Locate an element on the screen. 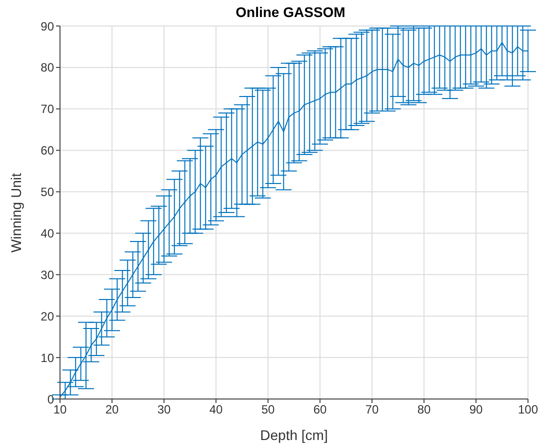 Image resolution: width=551 pixels, height=446 pixels. x-tick-label: 80 is located at coordinates (424, 409).